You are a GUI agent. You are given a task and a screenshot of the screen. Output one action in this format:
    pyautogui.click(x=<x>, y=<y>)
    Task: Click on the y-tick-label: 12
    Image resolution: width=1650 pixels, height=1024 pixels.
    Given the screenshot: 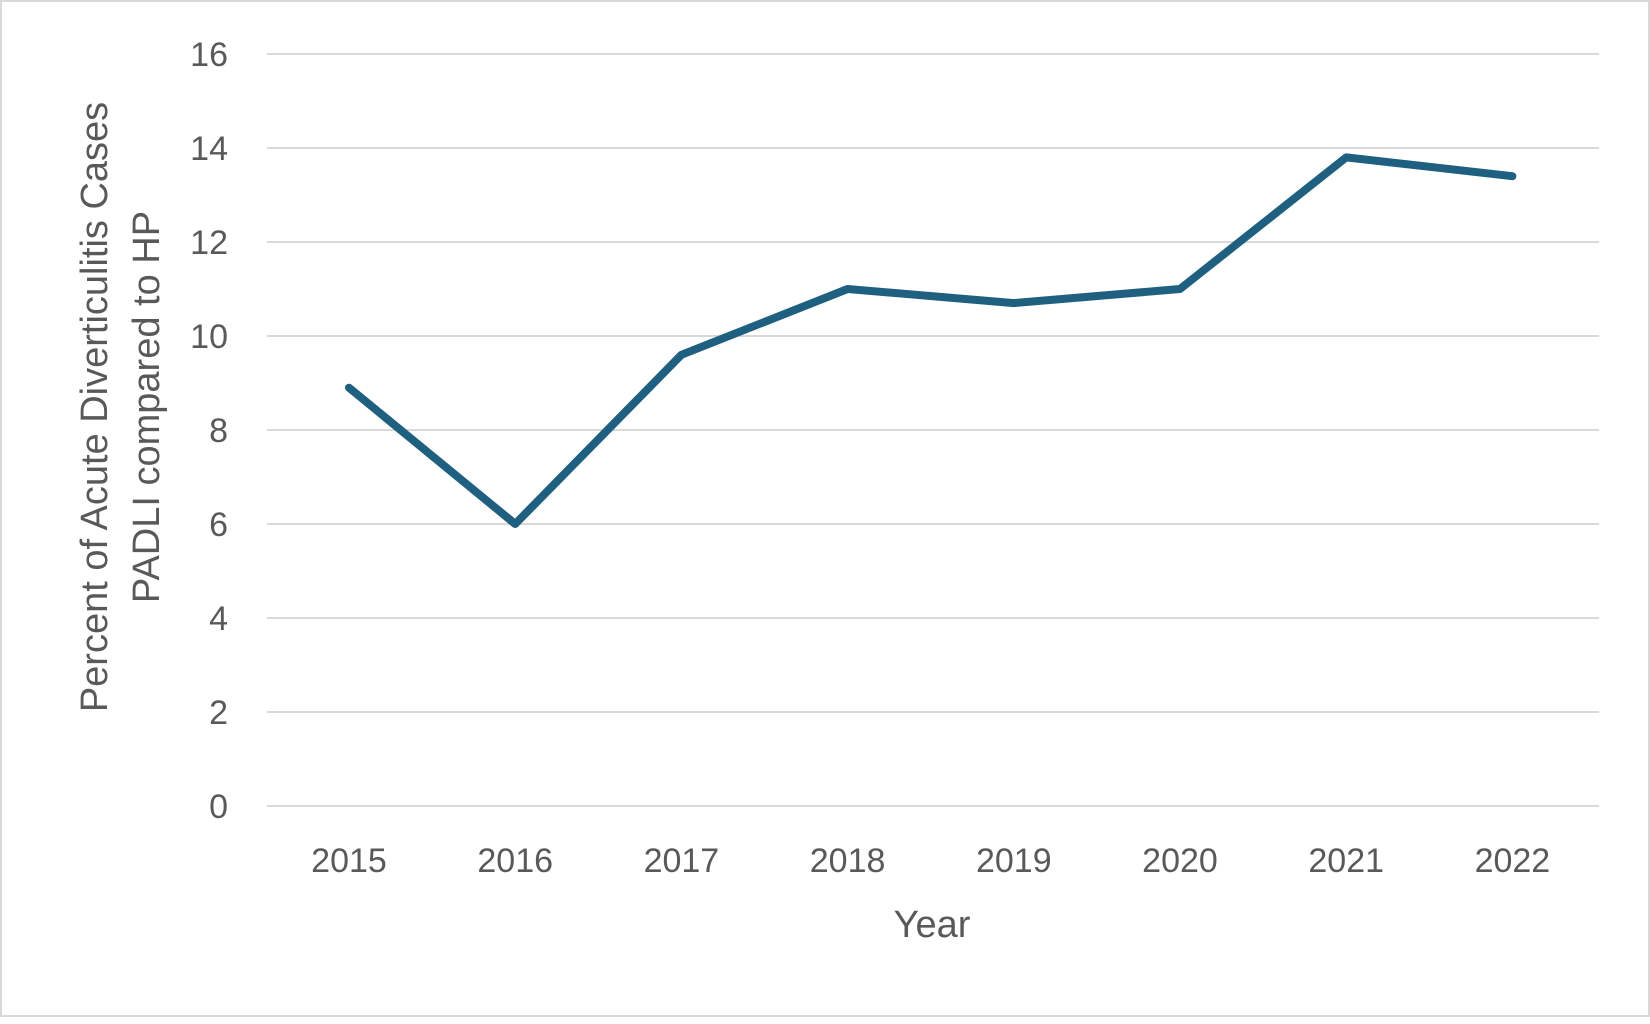 What is the action you would take?
    pyautogui.click(x=209, y=243)
    